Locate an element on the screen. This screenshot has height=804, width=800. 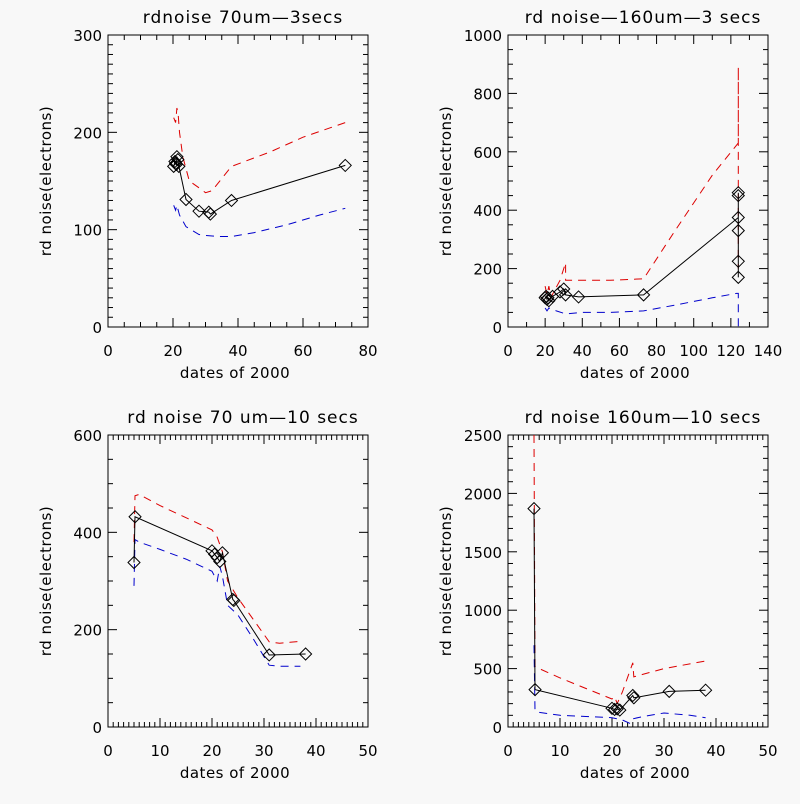
x-tick-label: 100 is located at coordinates (693, 351).